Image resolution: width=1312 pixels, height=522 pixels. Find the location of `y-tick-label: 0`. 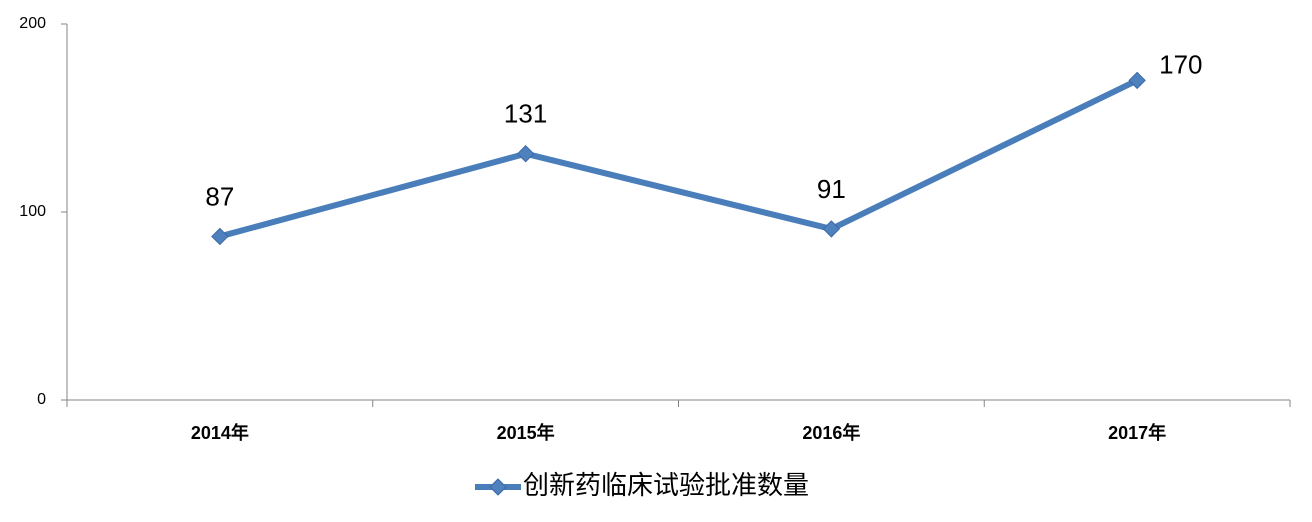

y-tick-label: 0 is located at coordinates (41, 399).